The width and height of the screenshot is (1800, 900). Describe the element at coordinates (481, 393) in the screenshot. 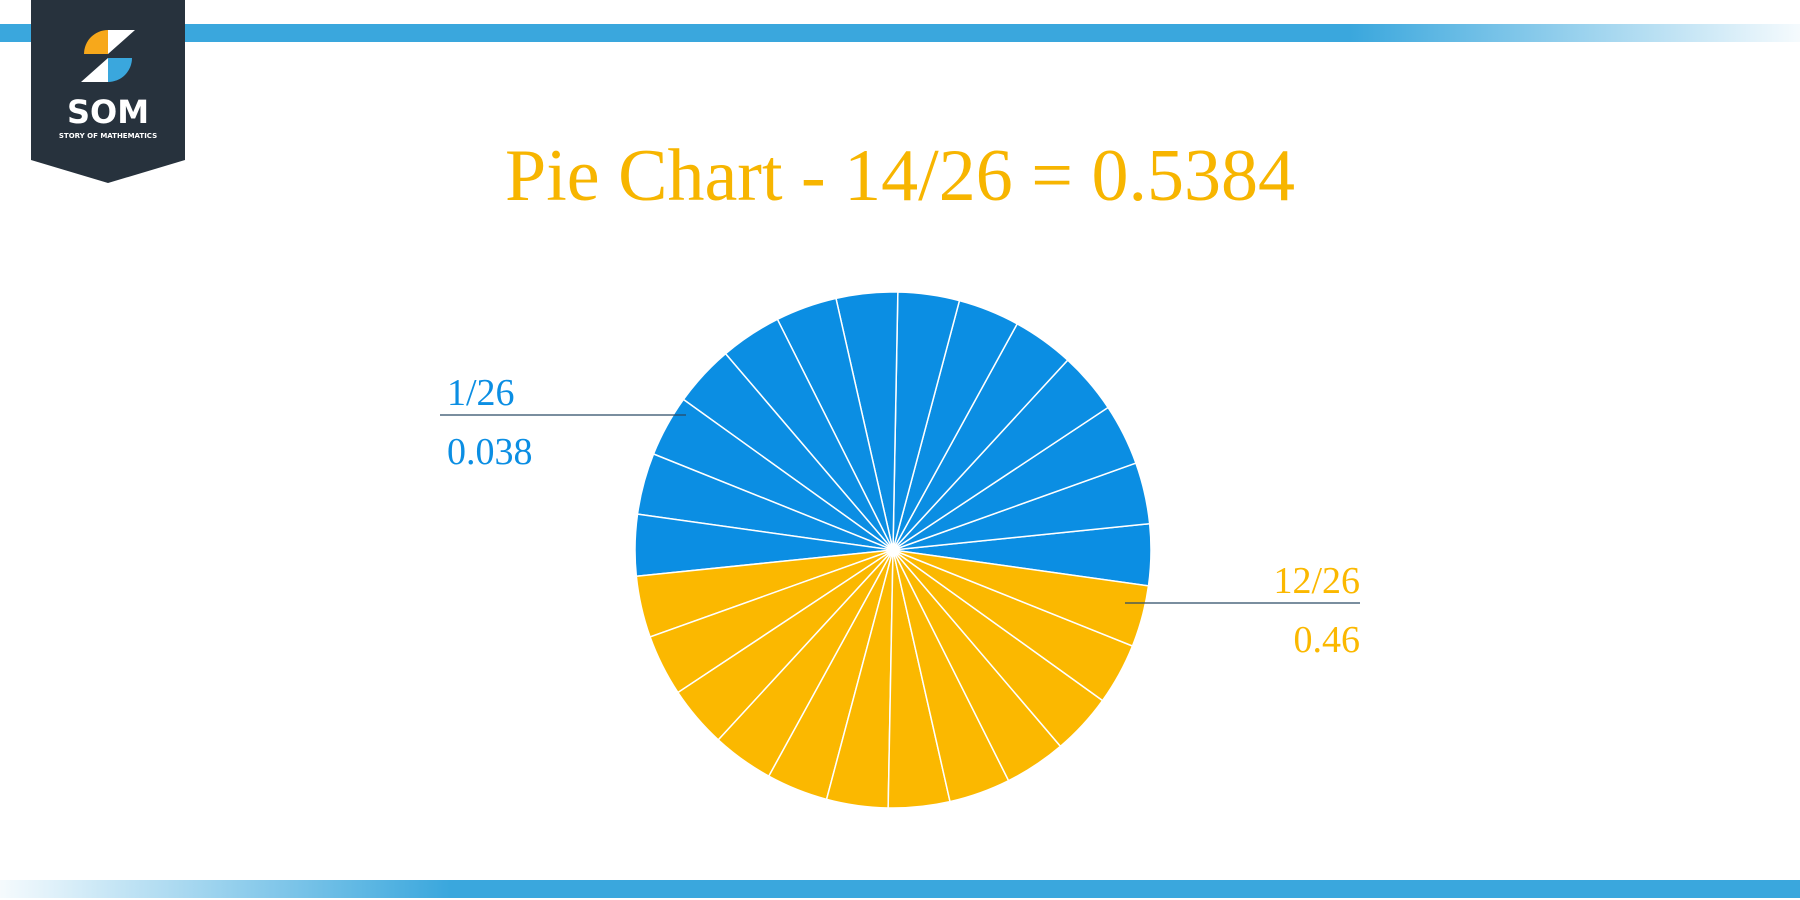

I see `annotation-fraction: 1/26` at that location.